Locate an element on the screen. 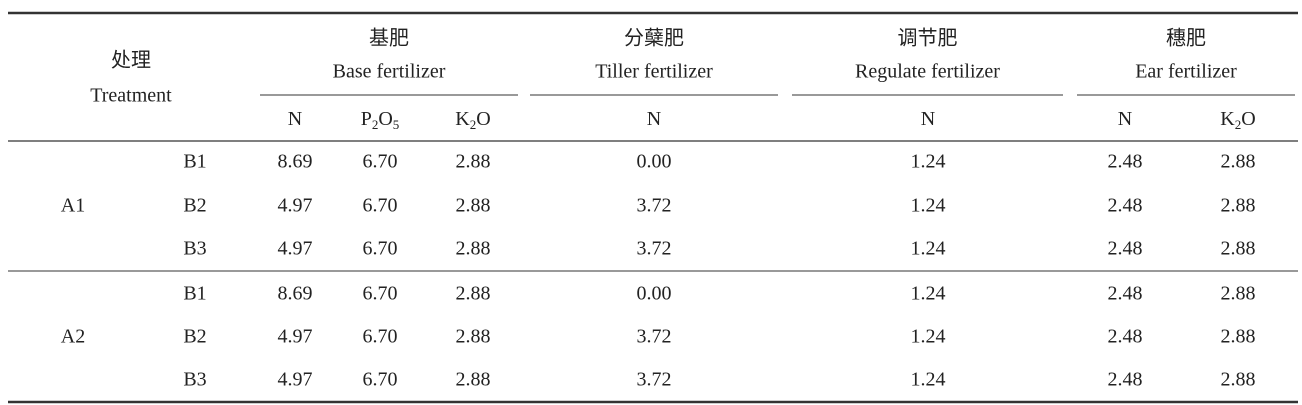 This screenshot has height=405, width=1302. group-title-en: Regulate fertilizer is located at coordinates (927, 72).